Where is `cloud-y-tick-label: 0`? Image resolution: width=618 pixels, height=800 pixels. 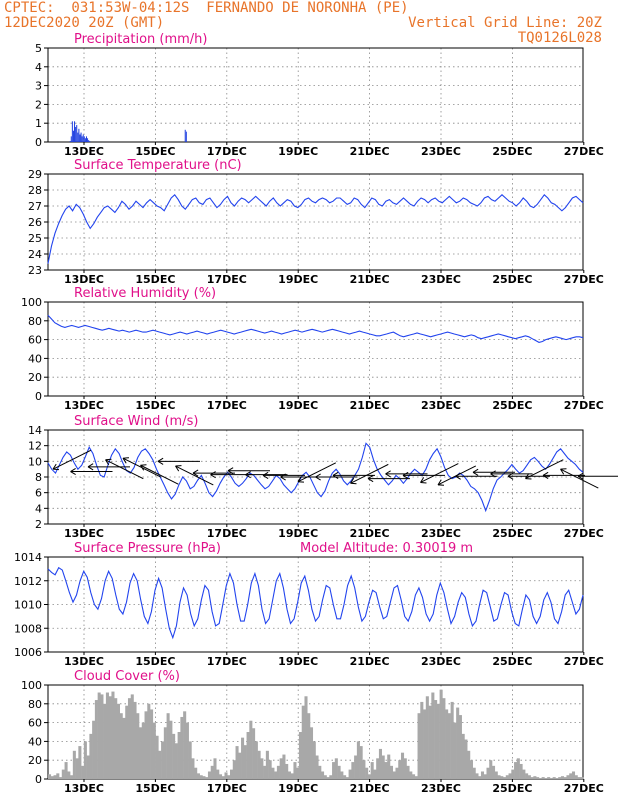 cloud-y-tick-label: 0 is located at coordinates (38, 779).